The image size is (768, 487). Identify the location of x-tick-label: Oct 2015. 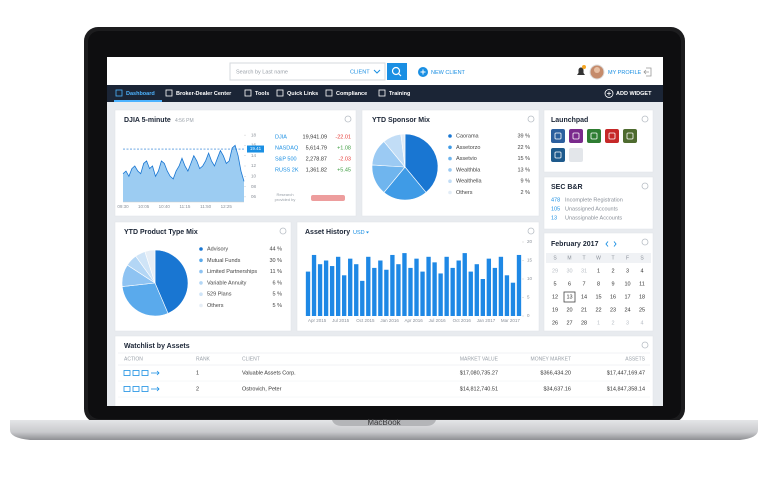
(365, 320).